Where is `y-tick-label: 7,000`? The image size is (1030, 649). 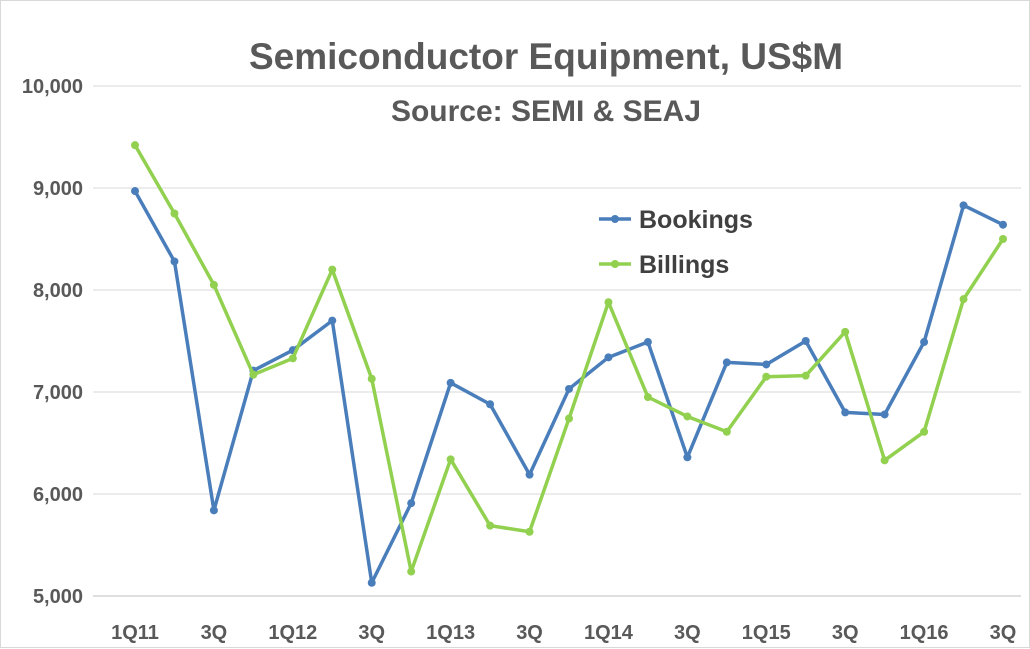
y-tick-label: 7,000 is located at coordinates (58, 393).